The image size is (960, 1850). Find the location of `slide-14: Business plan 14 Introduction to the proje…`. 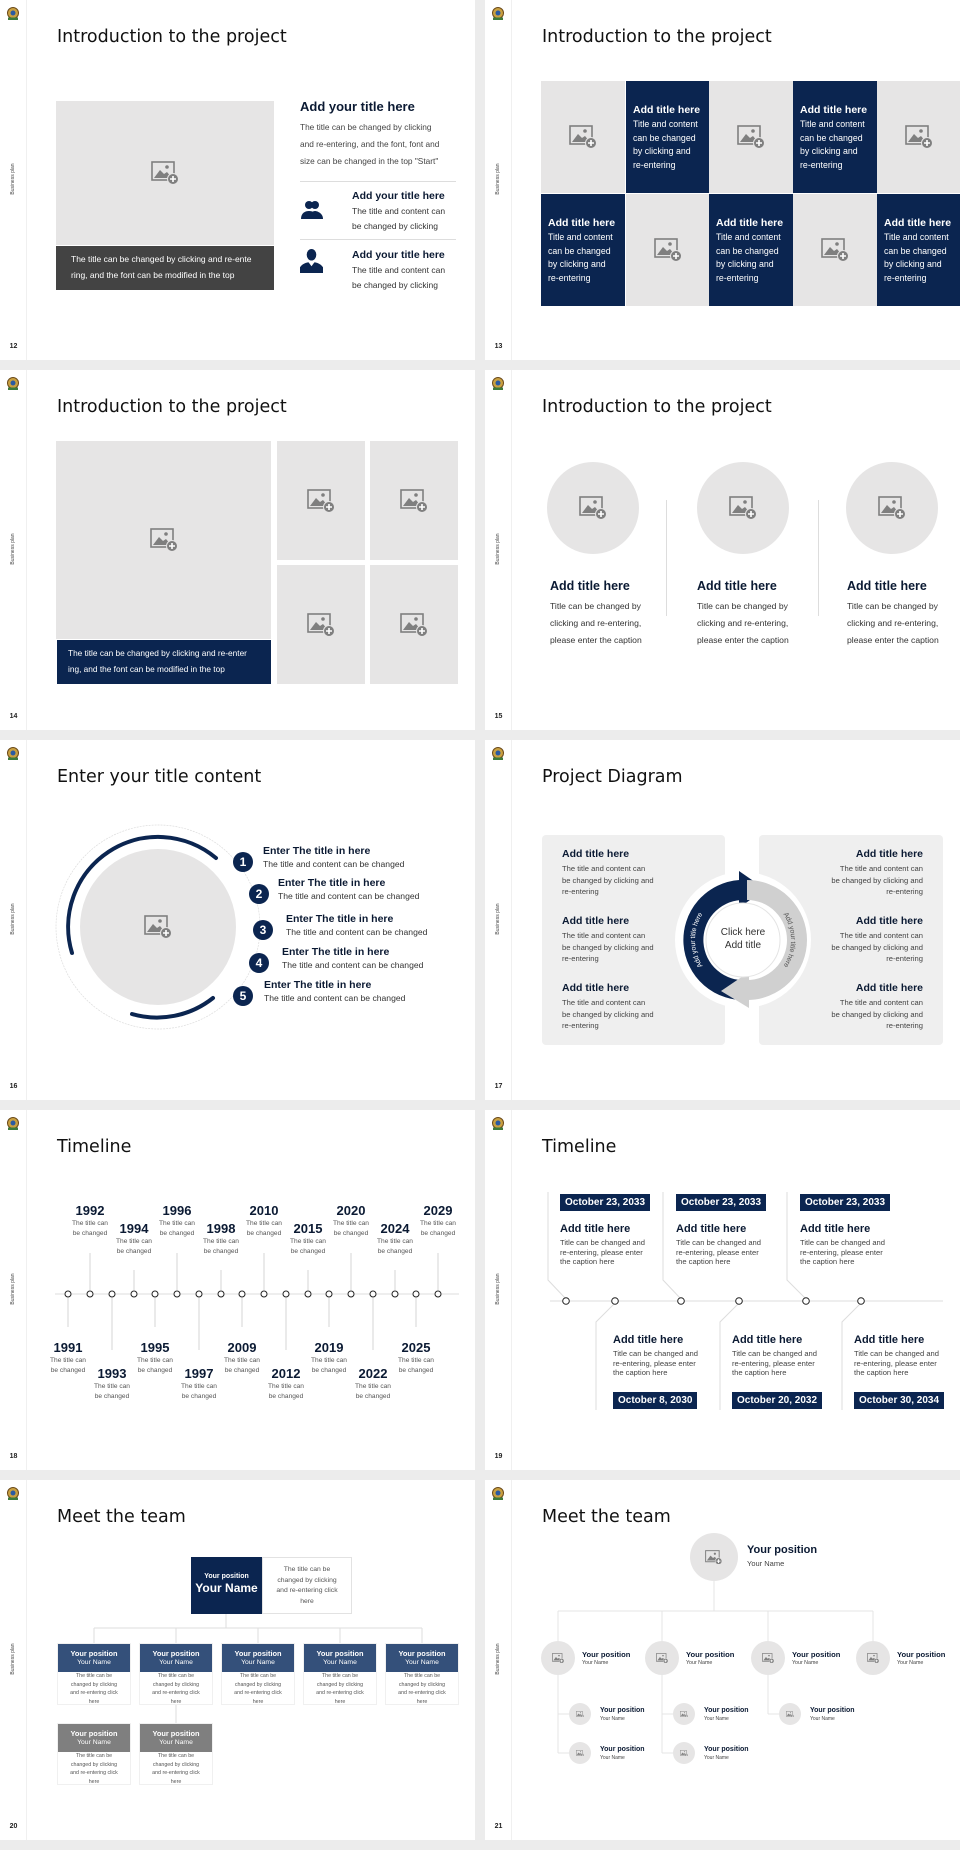

slide-14: Business plan 14 Introduction to the proje… is located at coordinates (237, 550).